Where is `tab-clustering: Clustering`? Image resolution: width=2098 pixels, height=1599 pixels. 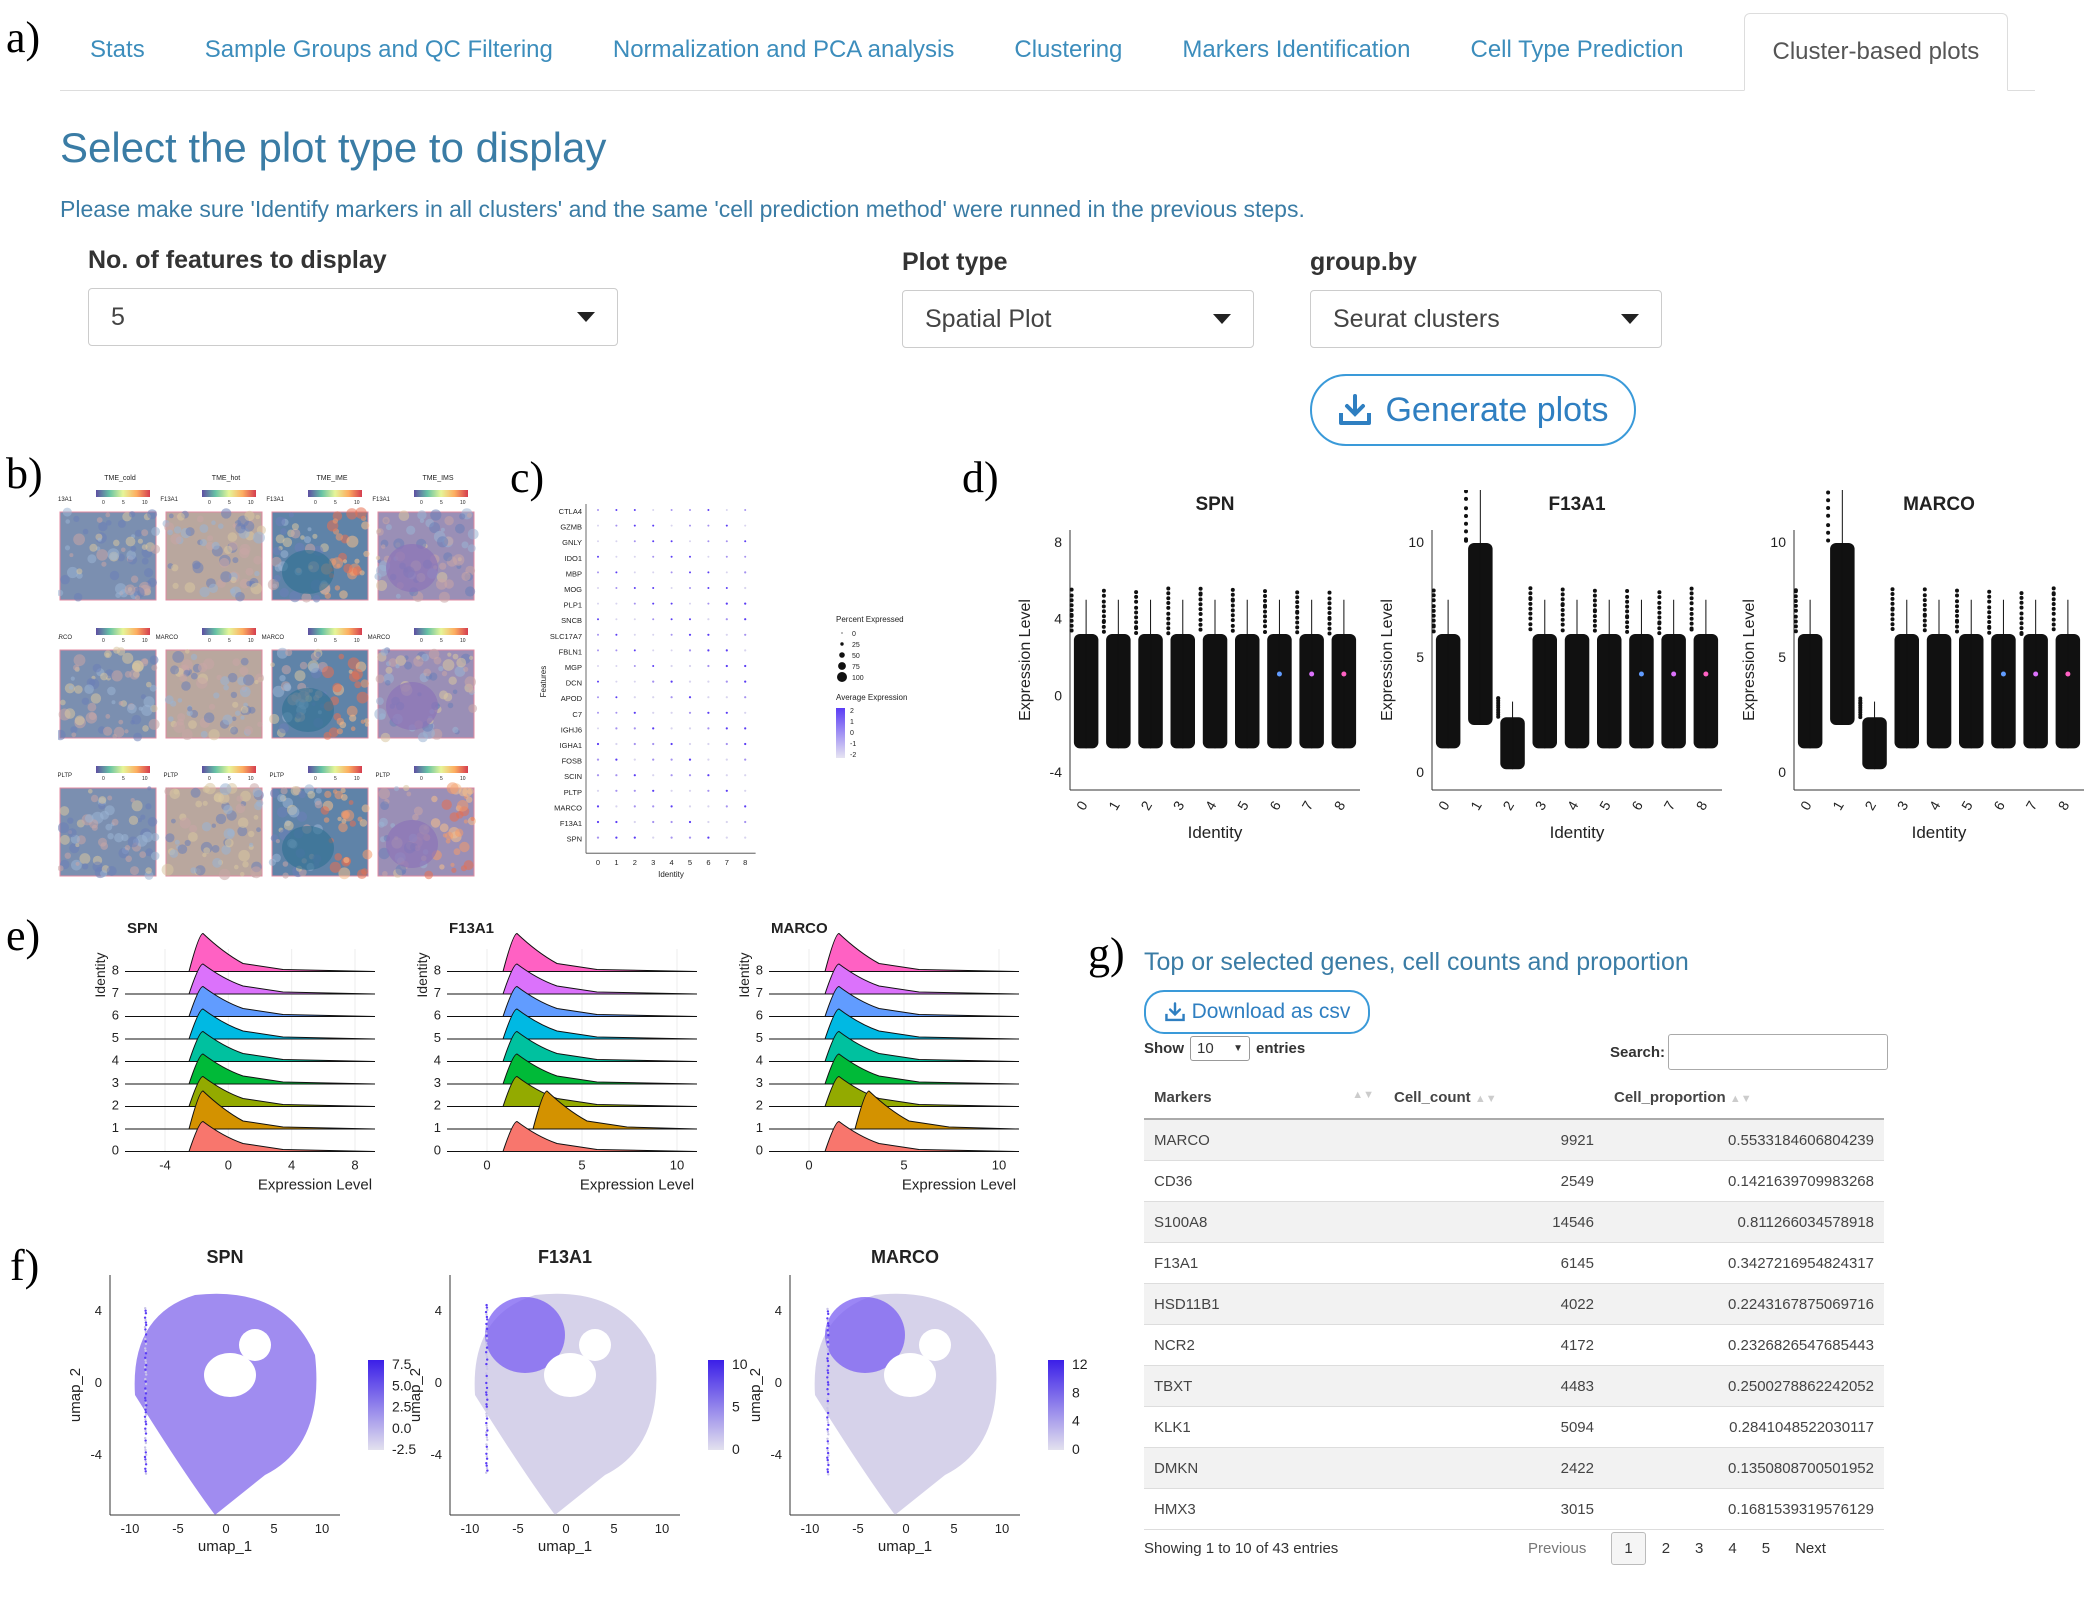 tab-clustering: Clustering is located at coordinates (1068, 49).